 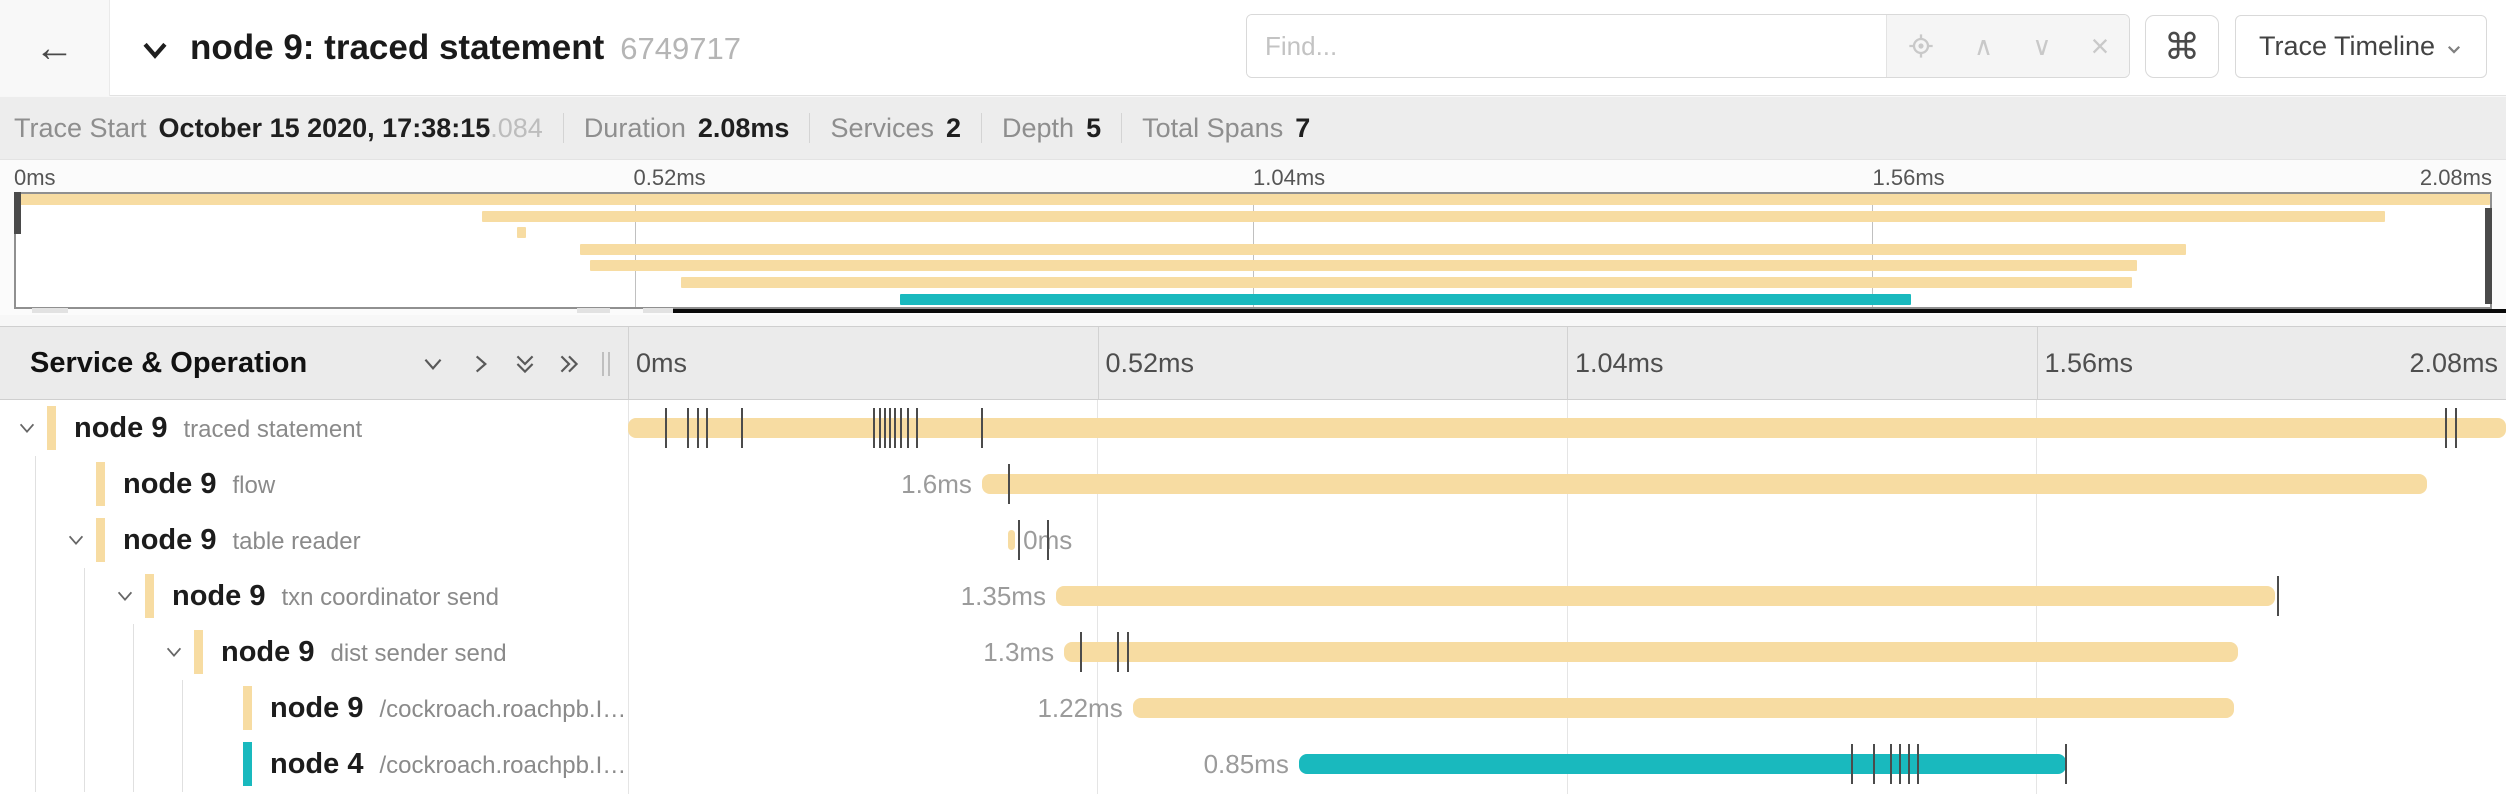 What do you see at coordinates (2361, 46) in the screenshot?
I see `trace-view-selector: Trace Timeline` at bounding box center [2361, 46].